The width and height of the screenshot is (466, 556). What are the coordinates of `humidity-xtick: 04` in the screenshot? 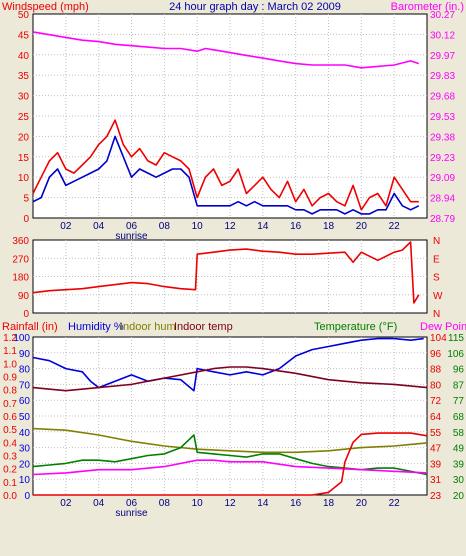 It's located at (99, 503).